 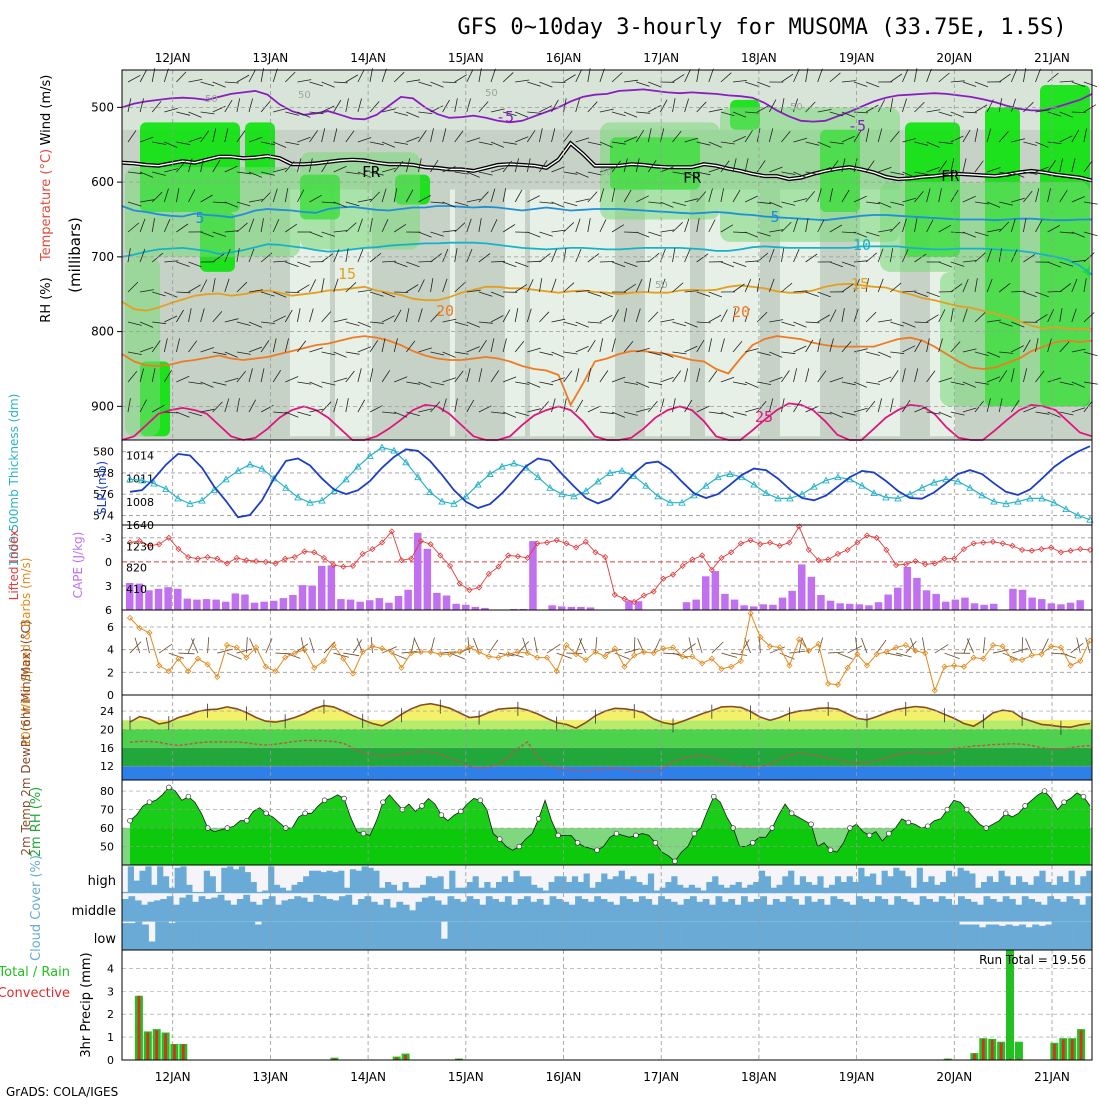 I want to click on thickness-point, so click(x=490, y=473).